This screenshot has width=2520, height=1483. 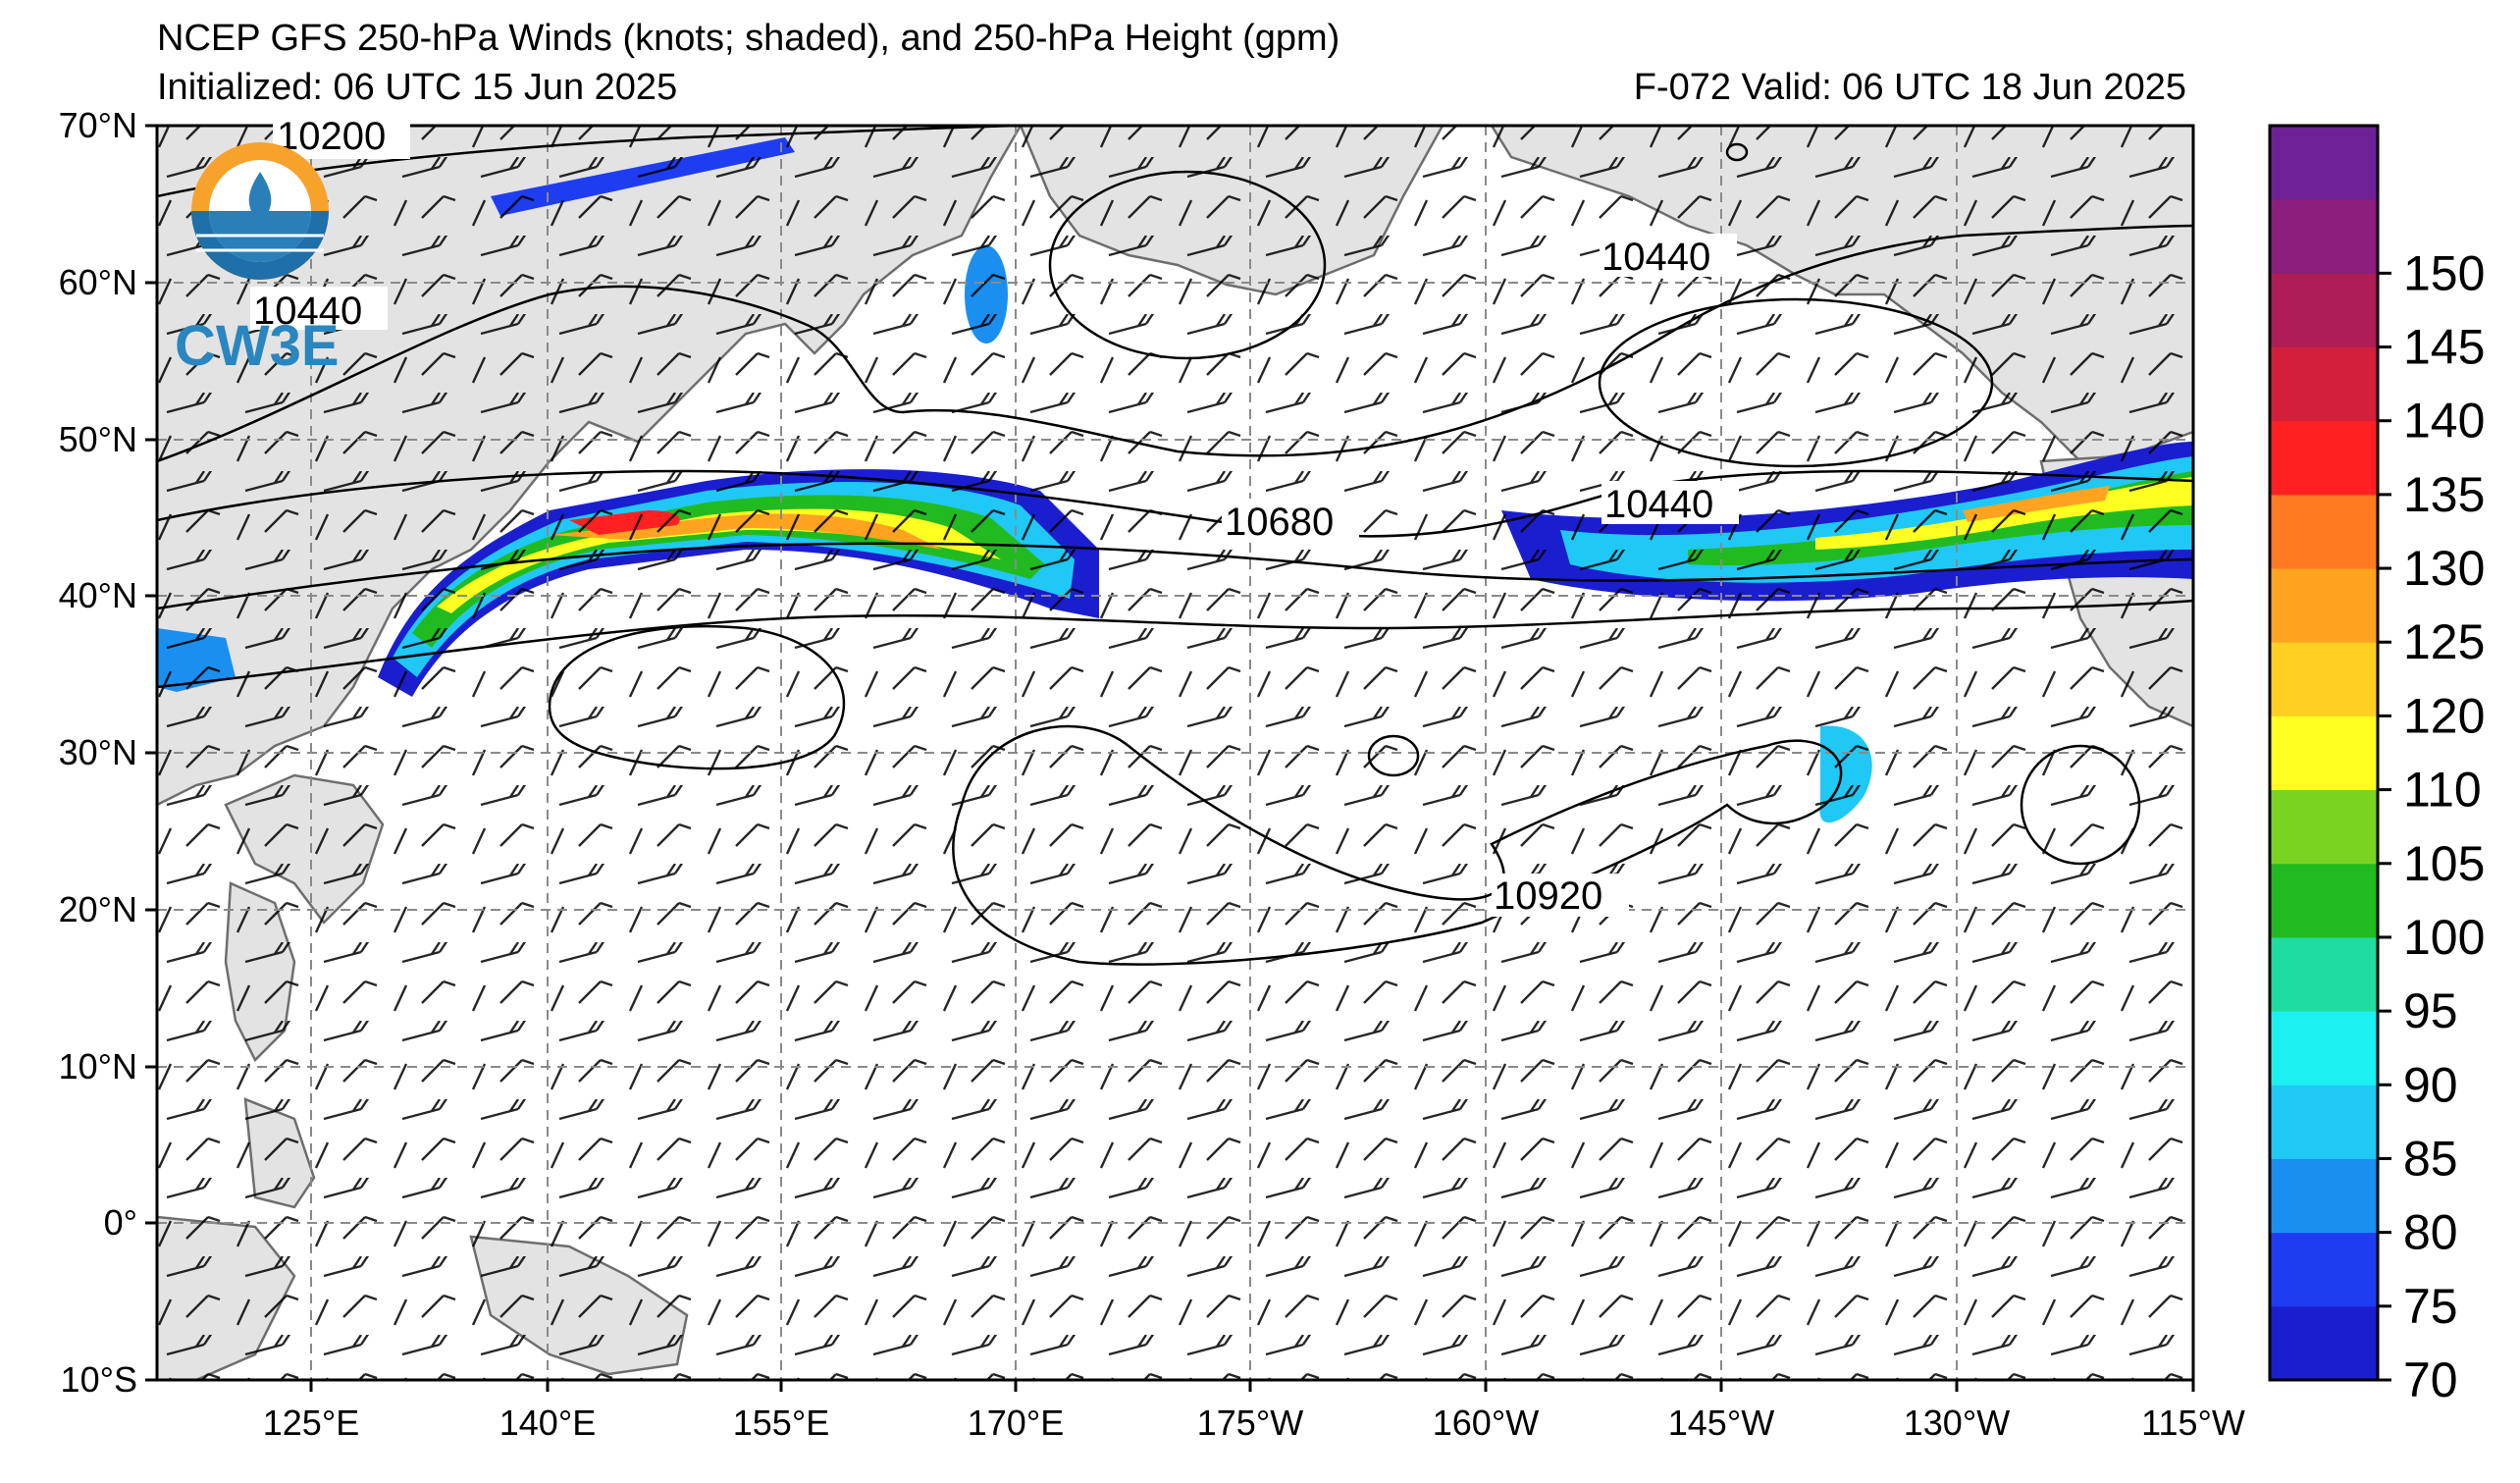 I want to click on lat-label: 50°N, so click(x=98, y=439).